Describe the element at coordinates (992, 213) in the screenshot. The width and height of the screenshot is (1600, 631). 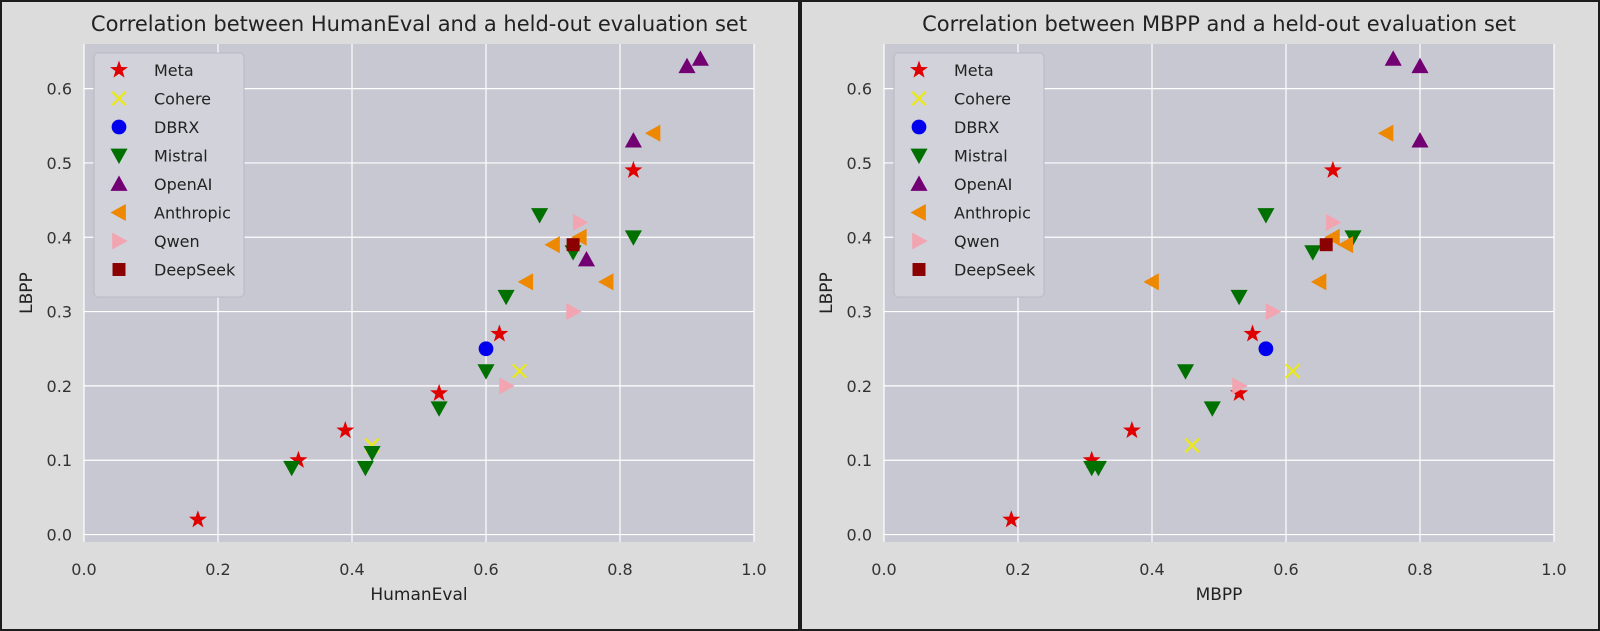
I see `legend-label-anthropic: Anthropic` at that location.